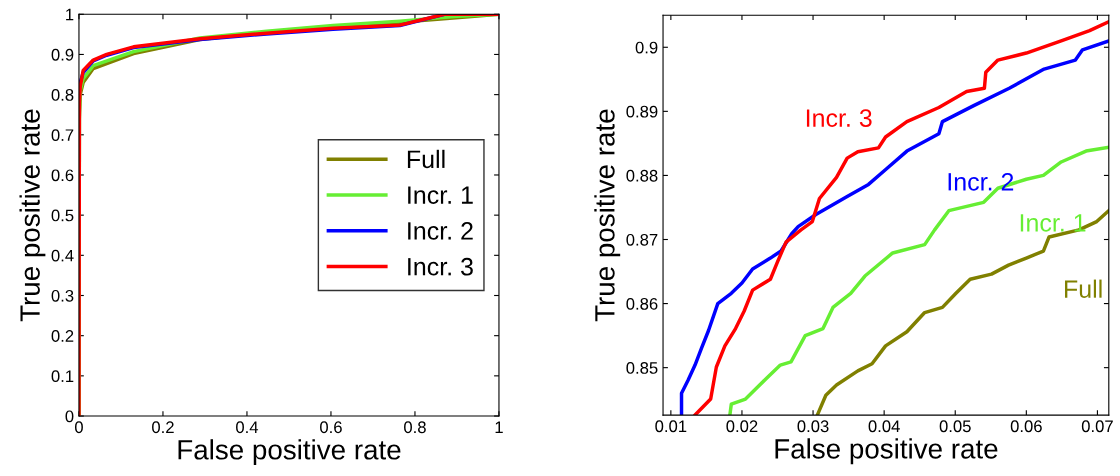 The width and height of the screenshot is (1120, 476). I want to click on y-tick-label: 0.89, so click(642, 111).